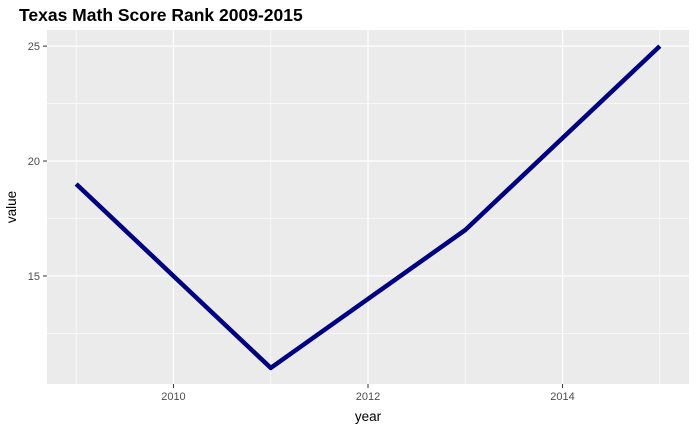 The height and width of the screenshot is (432, 700). Describe the element at coordinates (11, 207) in the screenshot. I see `y-axis-title: value` at that location.